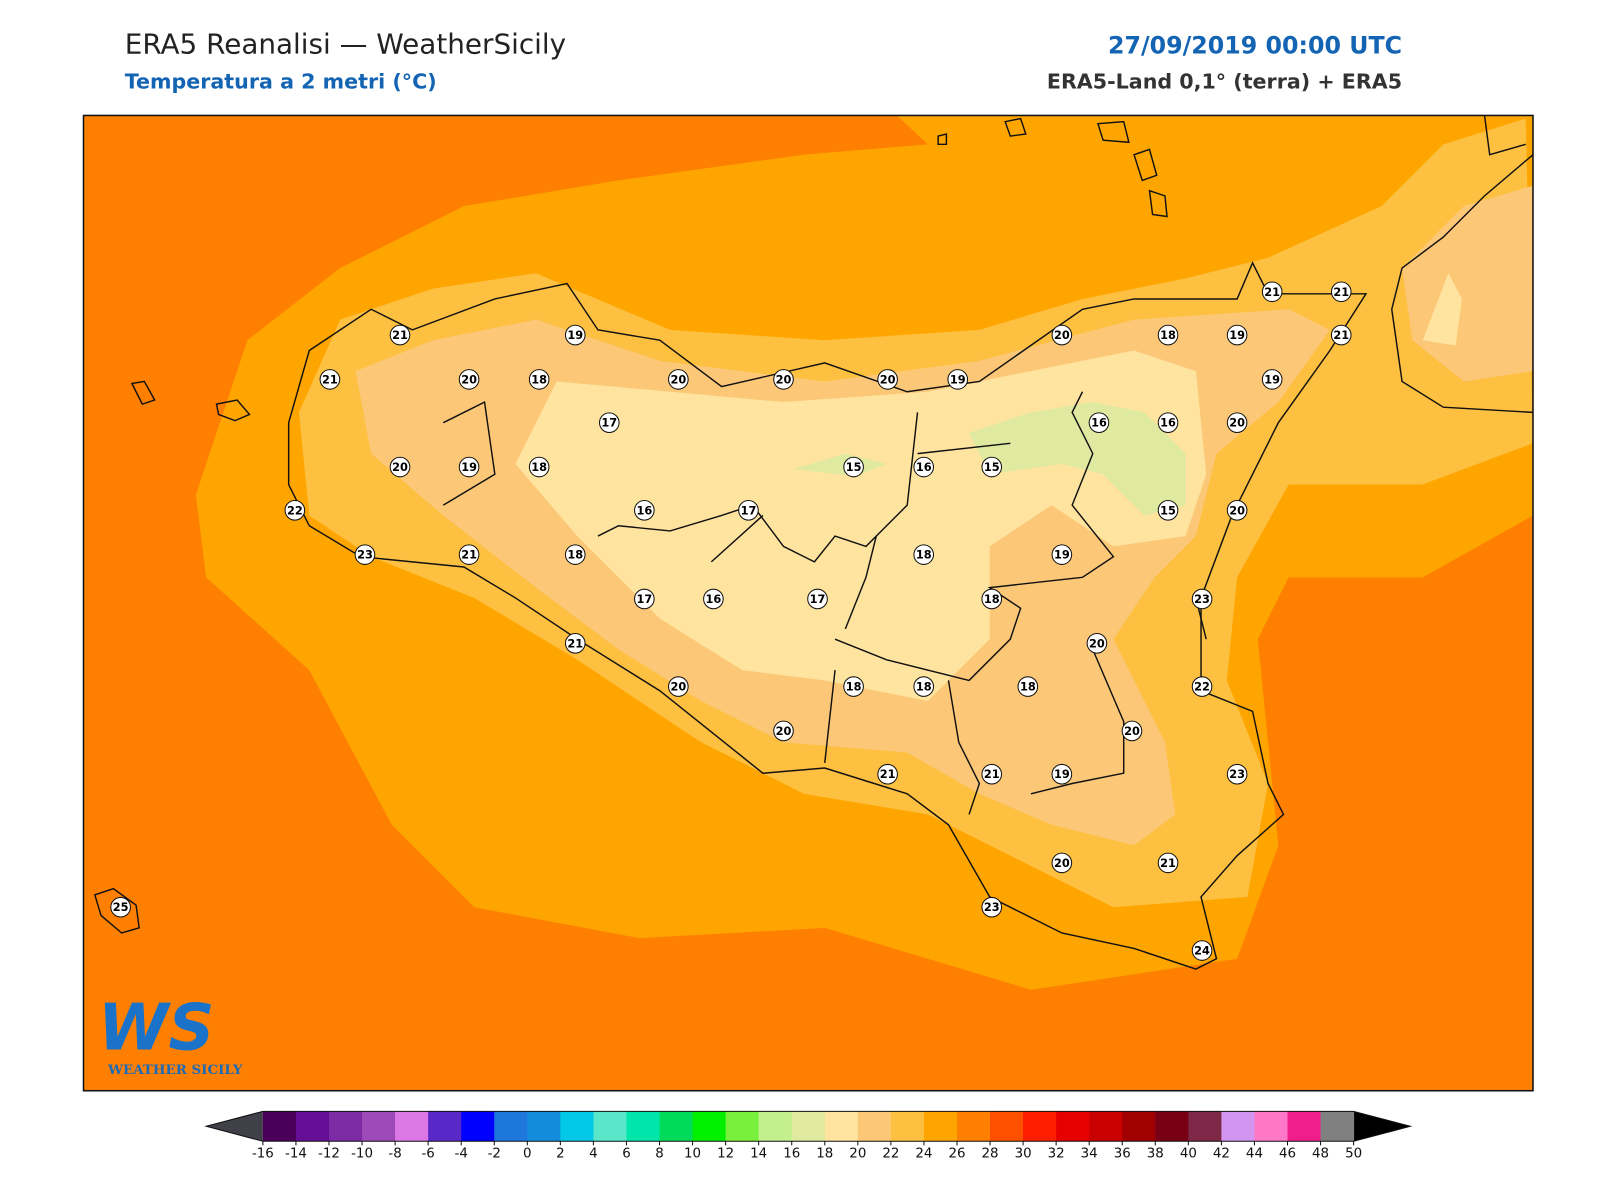 The height and width of the screenshot is (1200, 1600). I want to click on colorbar-tick-label: 32, so click(1056, 1154).